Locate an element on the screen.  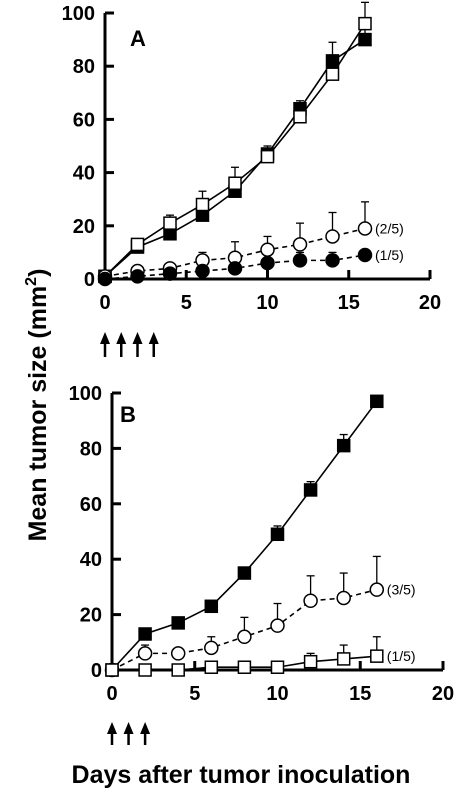
x-tick-label-B: 5 is located at coordinates (194, 694).